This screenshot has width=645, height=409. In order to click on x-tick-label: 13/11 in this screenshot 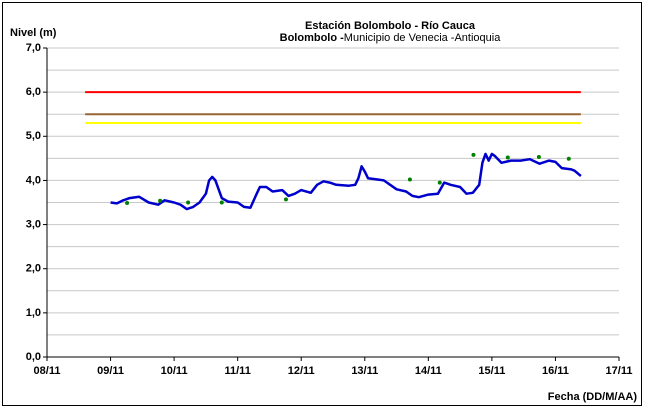, I will do `click(364, 371)`.